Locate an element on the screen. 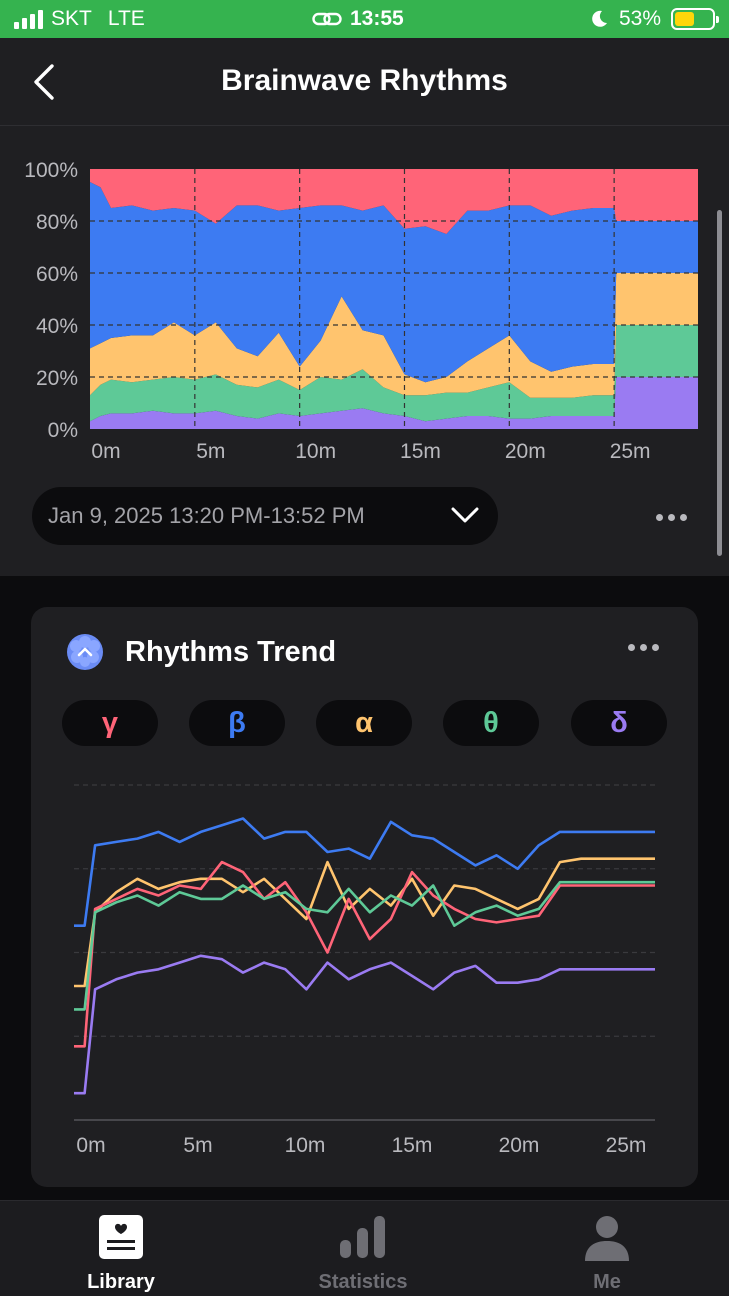 This screenshot has height=1296, width=729. nav-bar: Brainwave Rhythms is located at coordinates (364, 82).